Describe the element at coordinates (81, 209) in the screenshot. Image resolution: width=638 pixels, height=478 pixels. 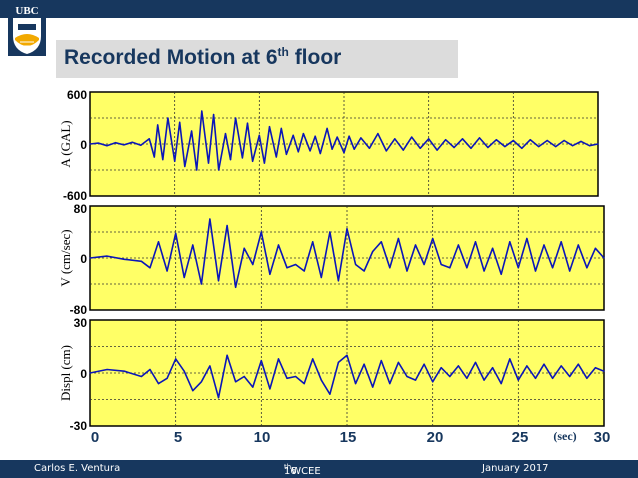
I see `y-tick-label: 80` at that location.